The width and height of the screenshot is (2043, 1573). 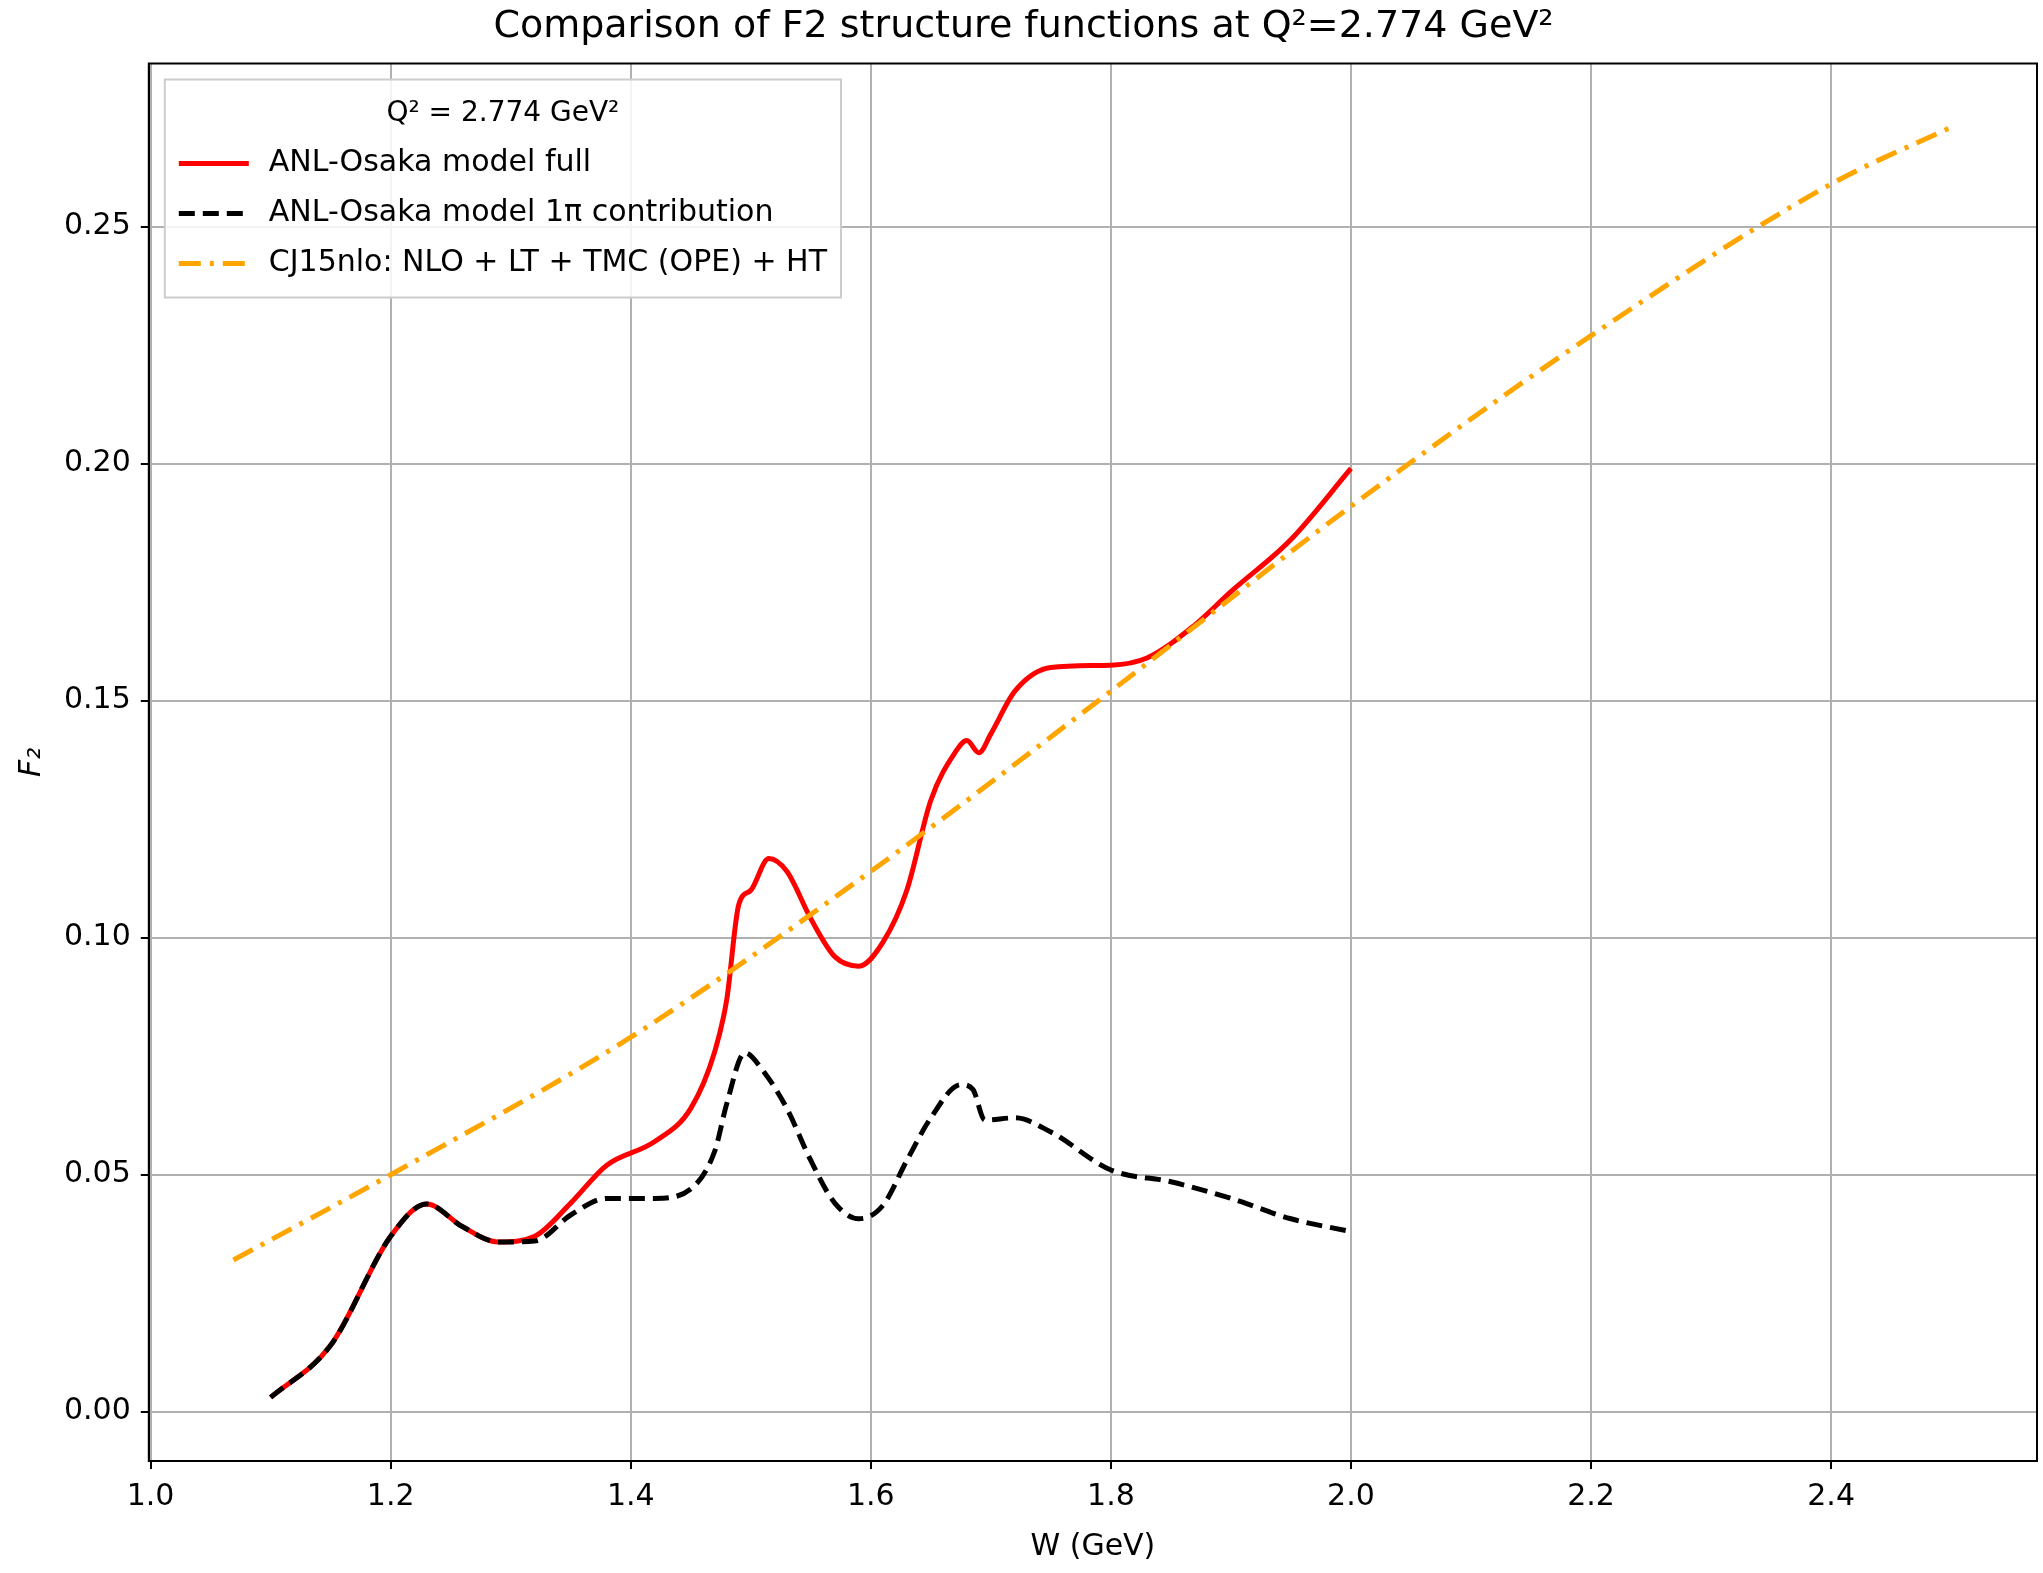 I want to click on x-tick-label: 2.4, so click(x=1831, y=1494).